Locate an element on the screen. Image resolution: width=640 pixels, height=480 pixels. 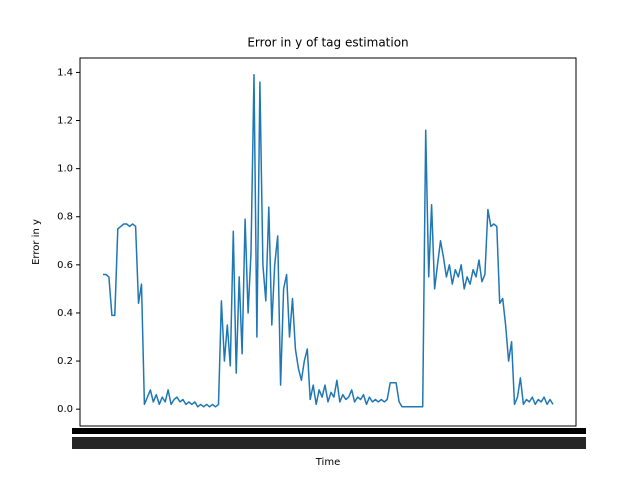
y-tick-label: 0.4 is located at coordinates (65, 313).